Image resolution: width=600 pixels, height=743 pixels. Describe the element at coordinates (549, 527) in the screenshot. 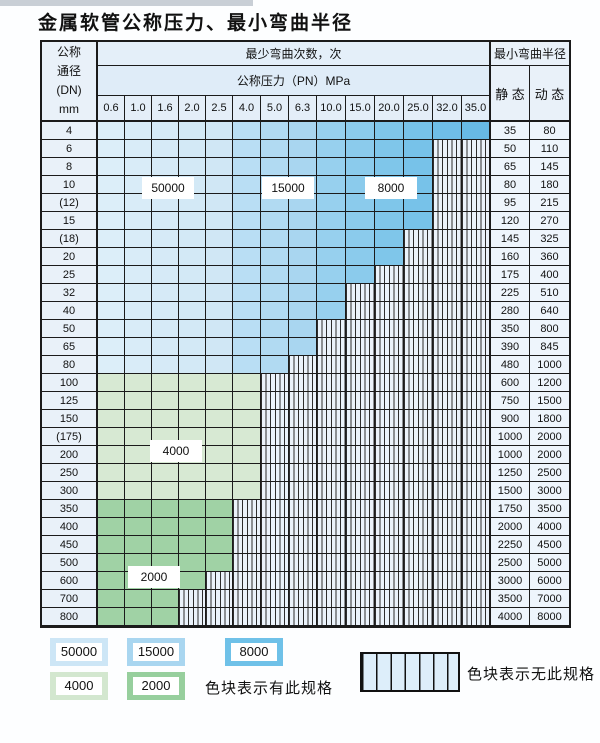

I see `dynamic-value: 4000` at that location.